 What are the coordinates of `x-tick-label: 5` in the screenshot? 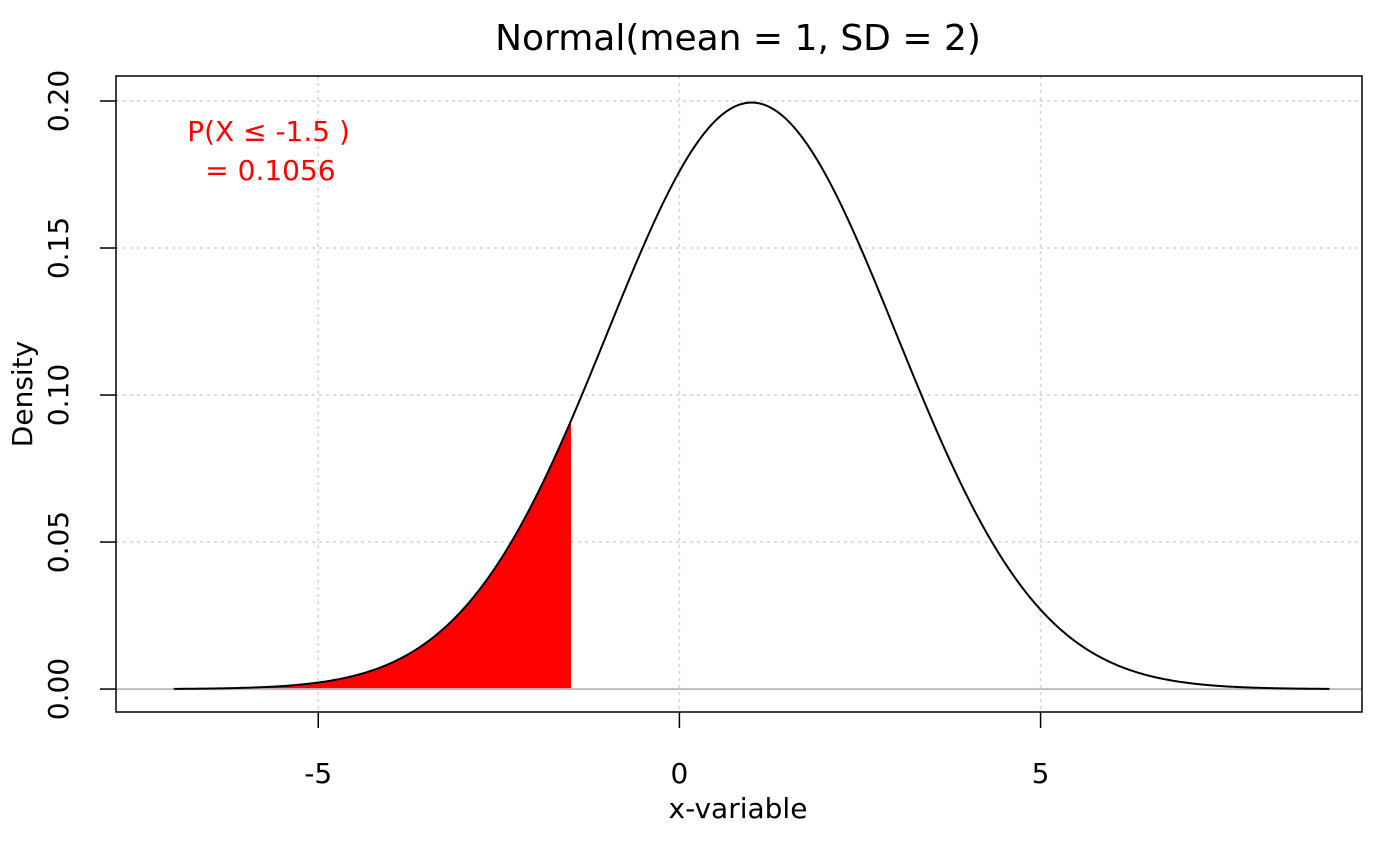 It's located at (1041, 773).